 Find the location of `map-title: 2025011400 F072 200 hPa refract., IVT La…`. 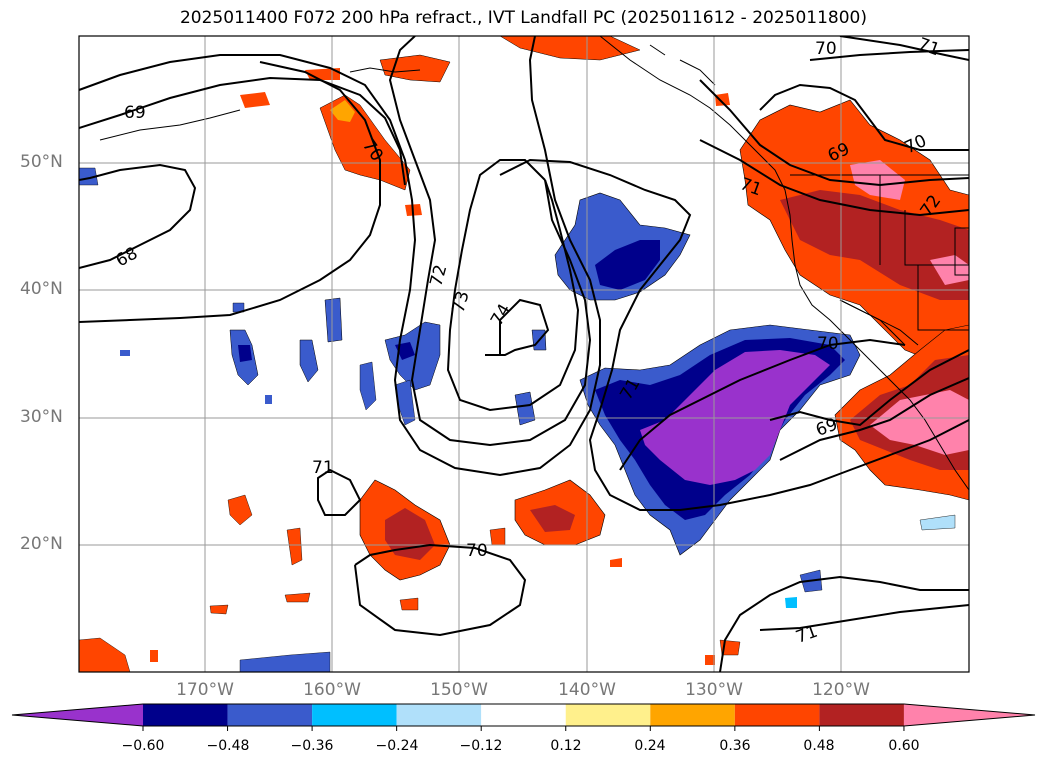

map-title: 2025011400 F072 200 hPa refract., IVT La… is located at coordinates (523, 18).